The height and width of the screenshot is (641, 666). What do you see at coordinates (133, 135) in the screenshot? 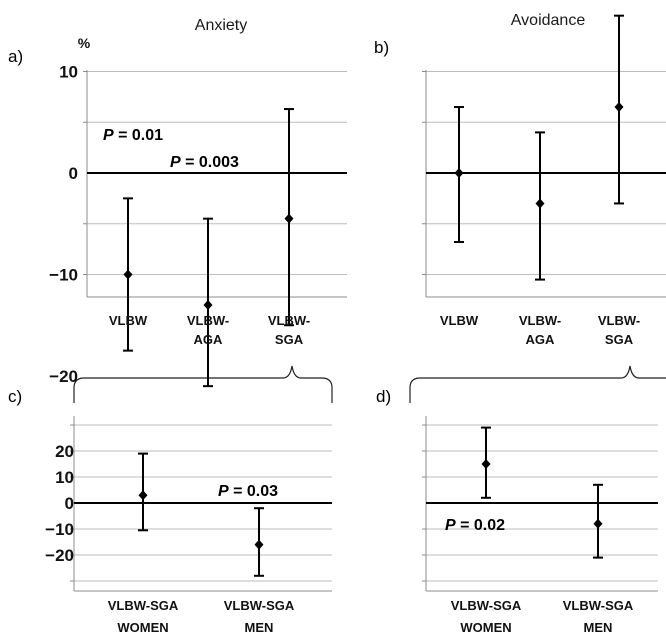
I see `p-value-annotation: P = 0.01` at bounding box center [133, 135].